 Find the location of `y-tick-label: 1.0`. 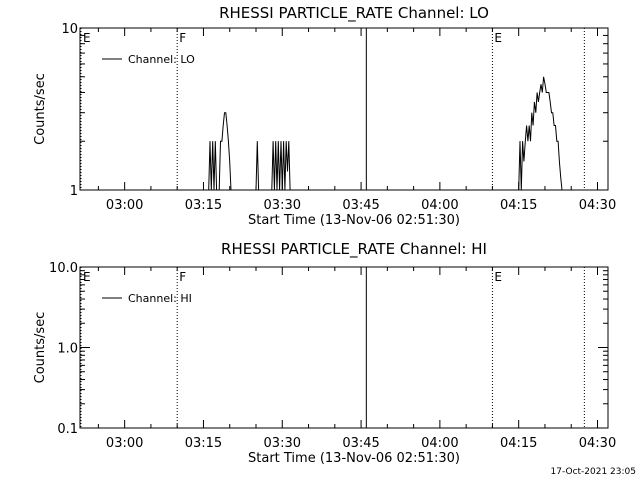

y-tick-label: 1.0 is located at coordinates (67, 349).